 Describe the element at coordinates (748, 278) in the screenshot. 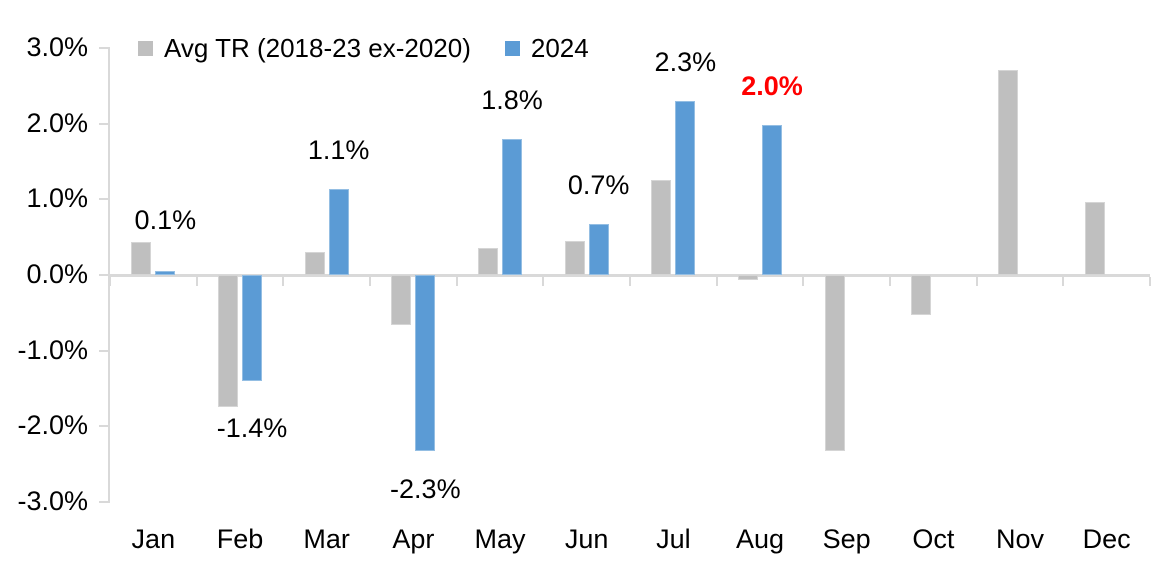

I see `bar-avg-tr-aug` at that location.